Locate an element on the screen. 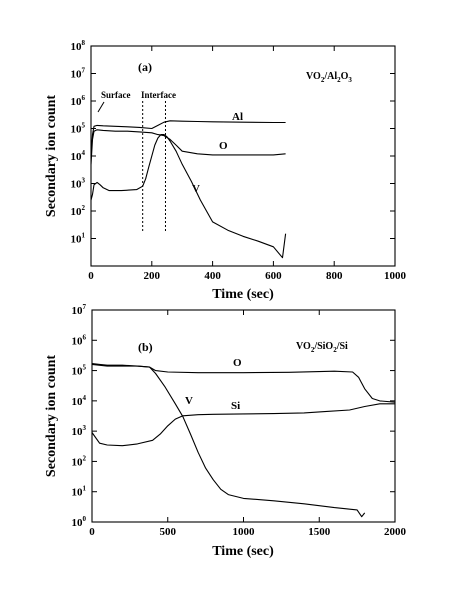  series-label-o-a: O is located at coordinates (223, 146).